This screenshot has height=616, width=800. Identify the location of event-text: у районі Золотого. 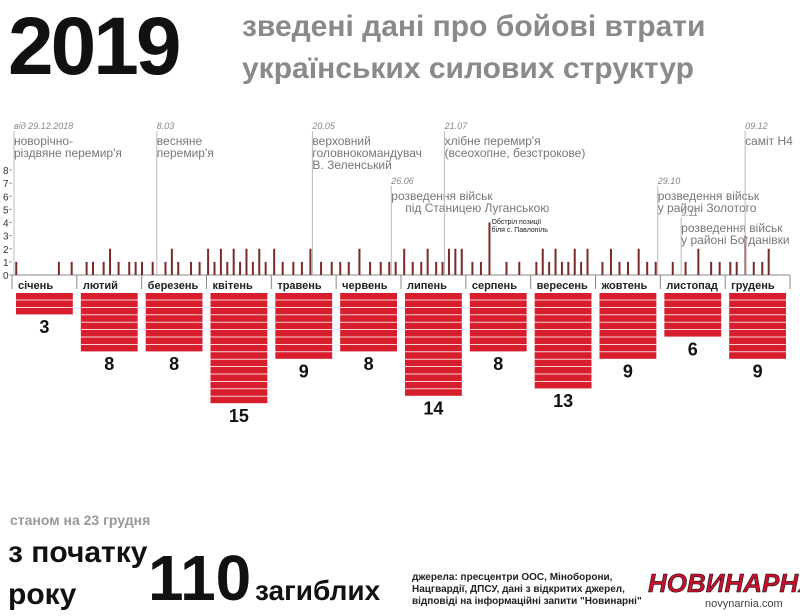
(707, 208).